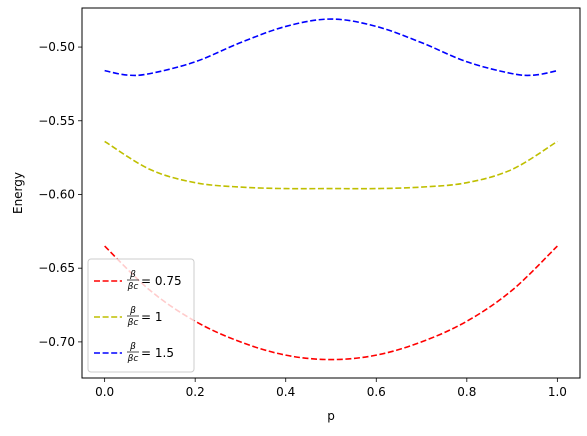  Describe the element at coordinates (331, 388) in the screenshot. I see `x-axis: 0.0 0.2 0.4 0.6 0.8 1.0` at that location.